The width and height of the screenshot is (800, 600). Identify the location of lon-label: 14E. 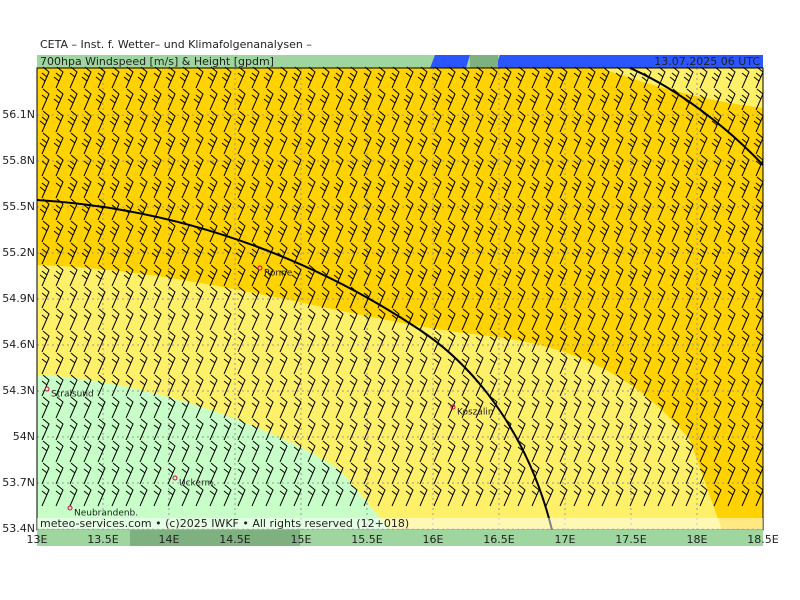
(169, 539).